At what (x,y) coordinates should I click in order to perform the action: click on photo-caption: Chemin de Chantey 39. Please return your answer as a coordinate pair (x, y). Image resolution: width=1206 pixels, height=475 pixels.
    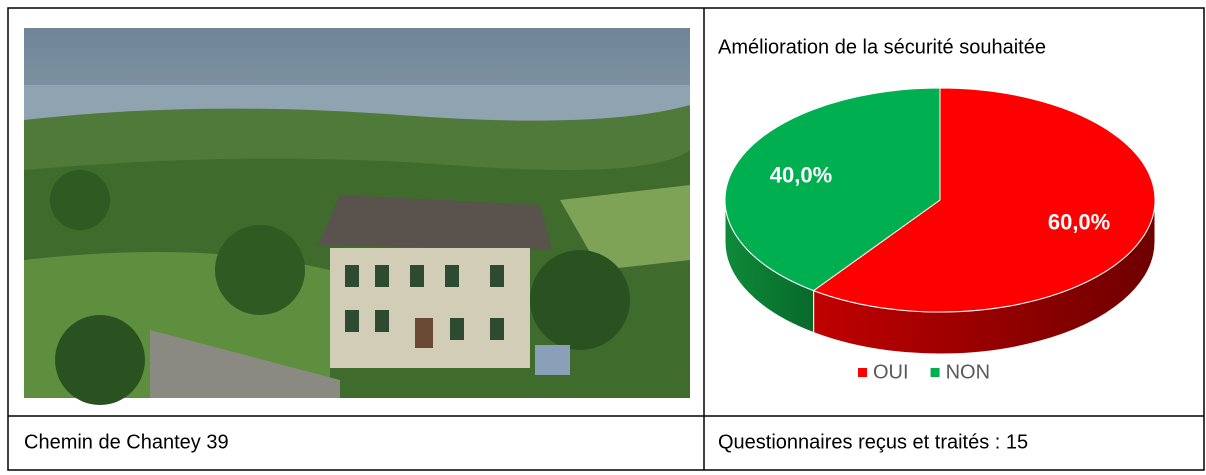
    Looking at the image, I should click on (126, 442).